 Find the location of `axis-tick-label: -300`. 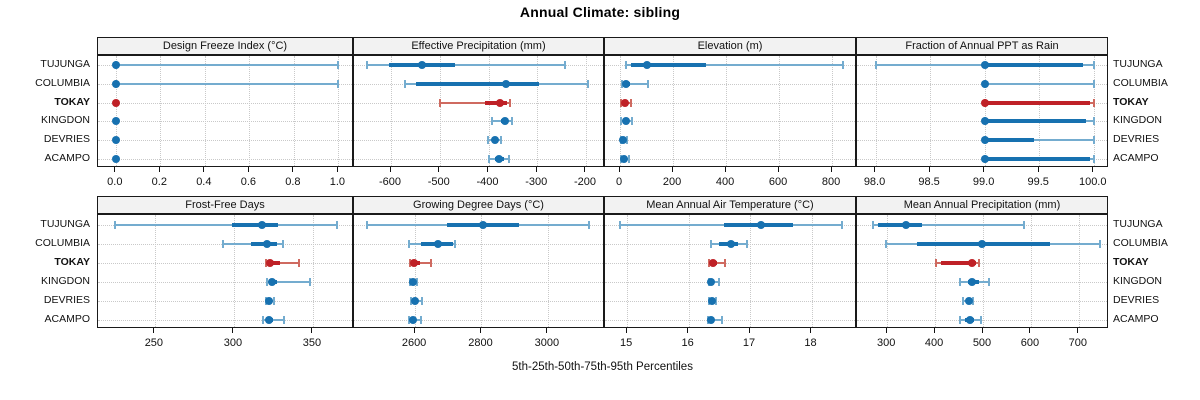

axis-tick-label: -300 is located at coordinates (536, 182).